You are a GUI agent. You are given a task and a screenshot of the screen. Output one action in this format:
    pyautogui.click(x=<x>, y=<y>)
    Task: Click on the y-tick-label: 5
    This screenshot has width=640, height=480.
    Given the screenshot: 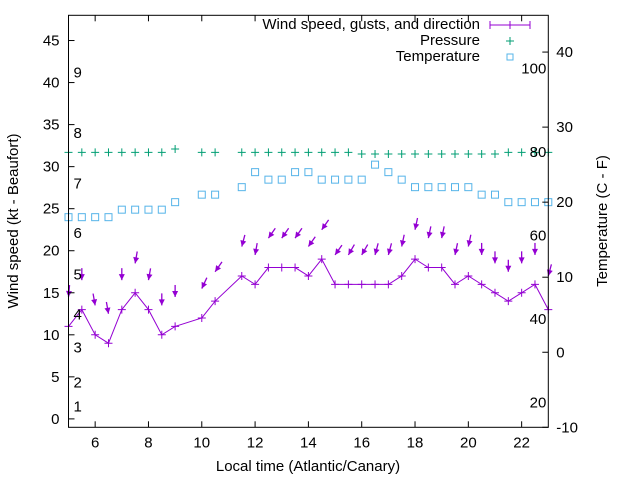 What is the action you would take?
    pyautogui.click(x=55, y=377)
    